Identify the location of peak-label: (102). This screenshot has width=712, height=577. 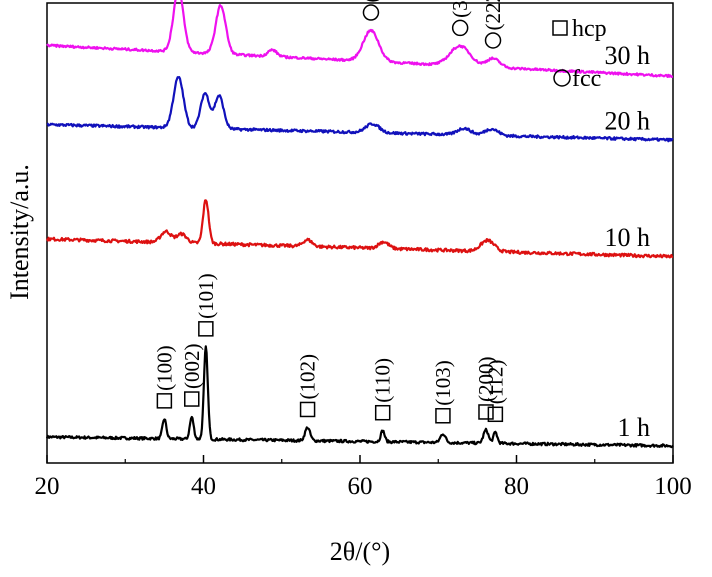
(308, 377).